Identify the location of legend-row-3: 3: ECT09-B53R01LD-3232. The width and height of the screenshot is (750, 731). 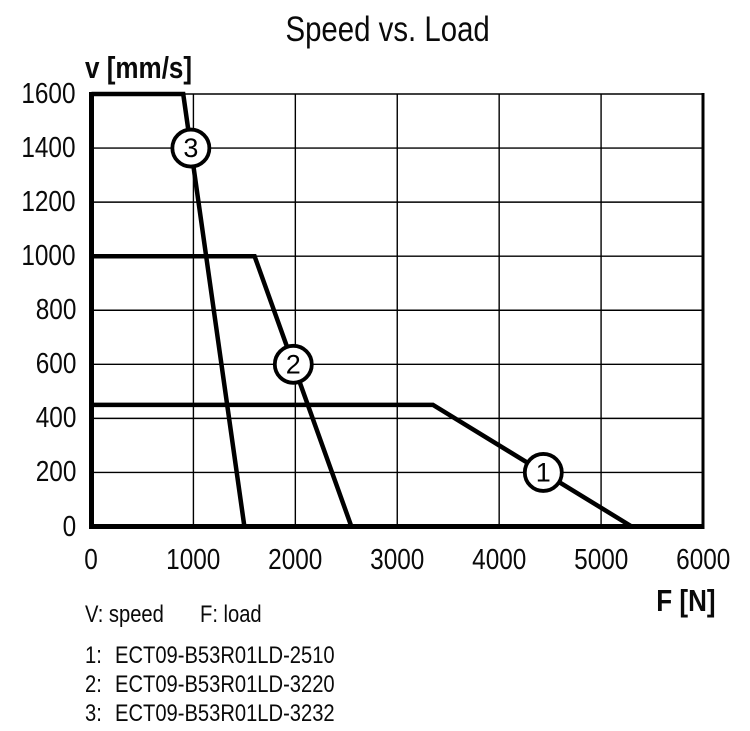
(230, 713).